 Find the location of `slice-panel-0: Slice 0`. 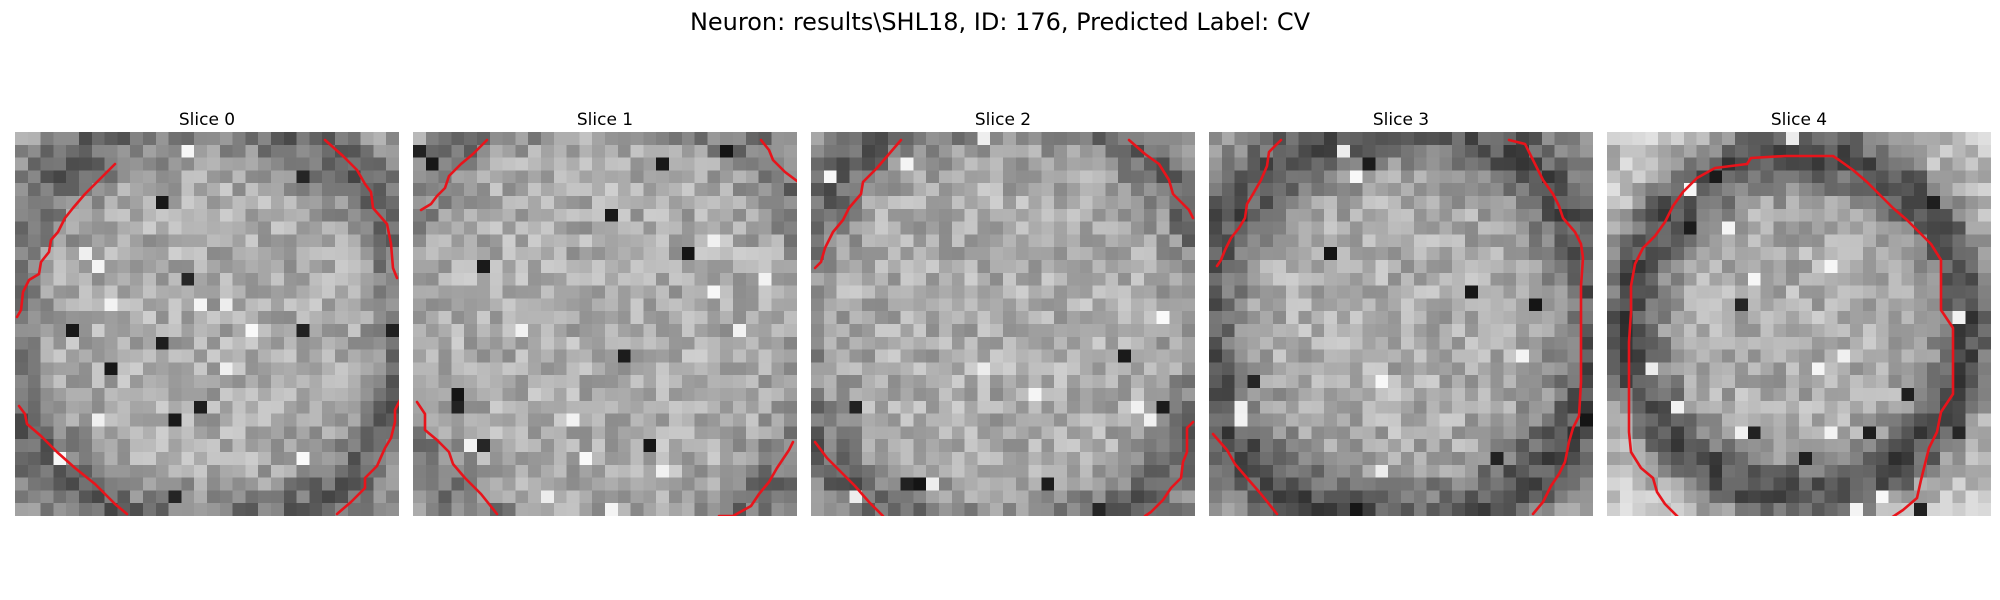

slice-panel-0: Slice 0 is located at coordinates (207, 312).